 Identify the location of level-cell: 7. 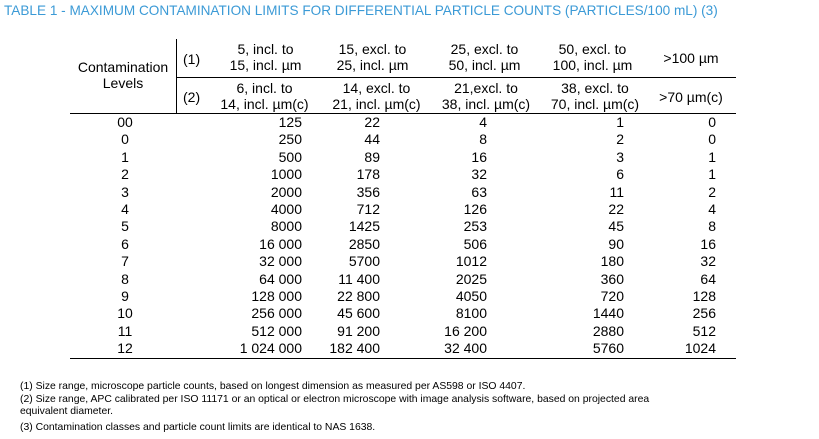
(125, 261).